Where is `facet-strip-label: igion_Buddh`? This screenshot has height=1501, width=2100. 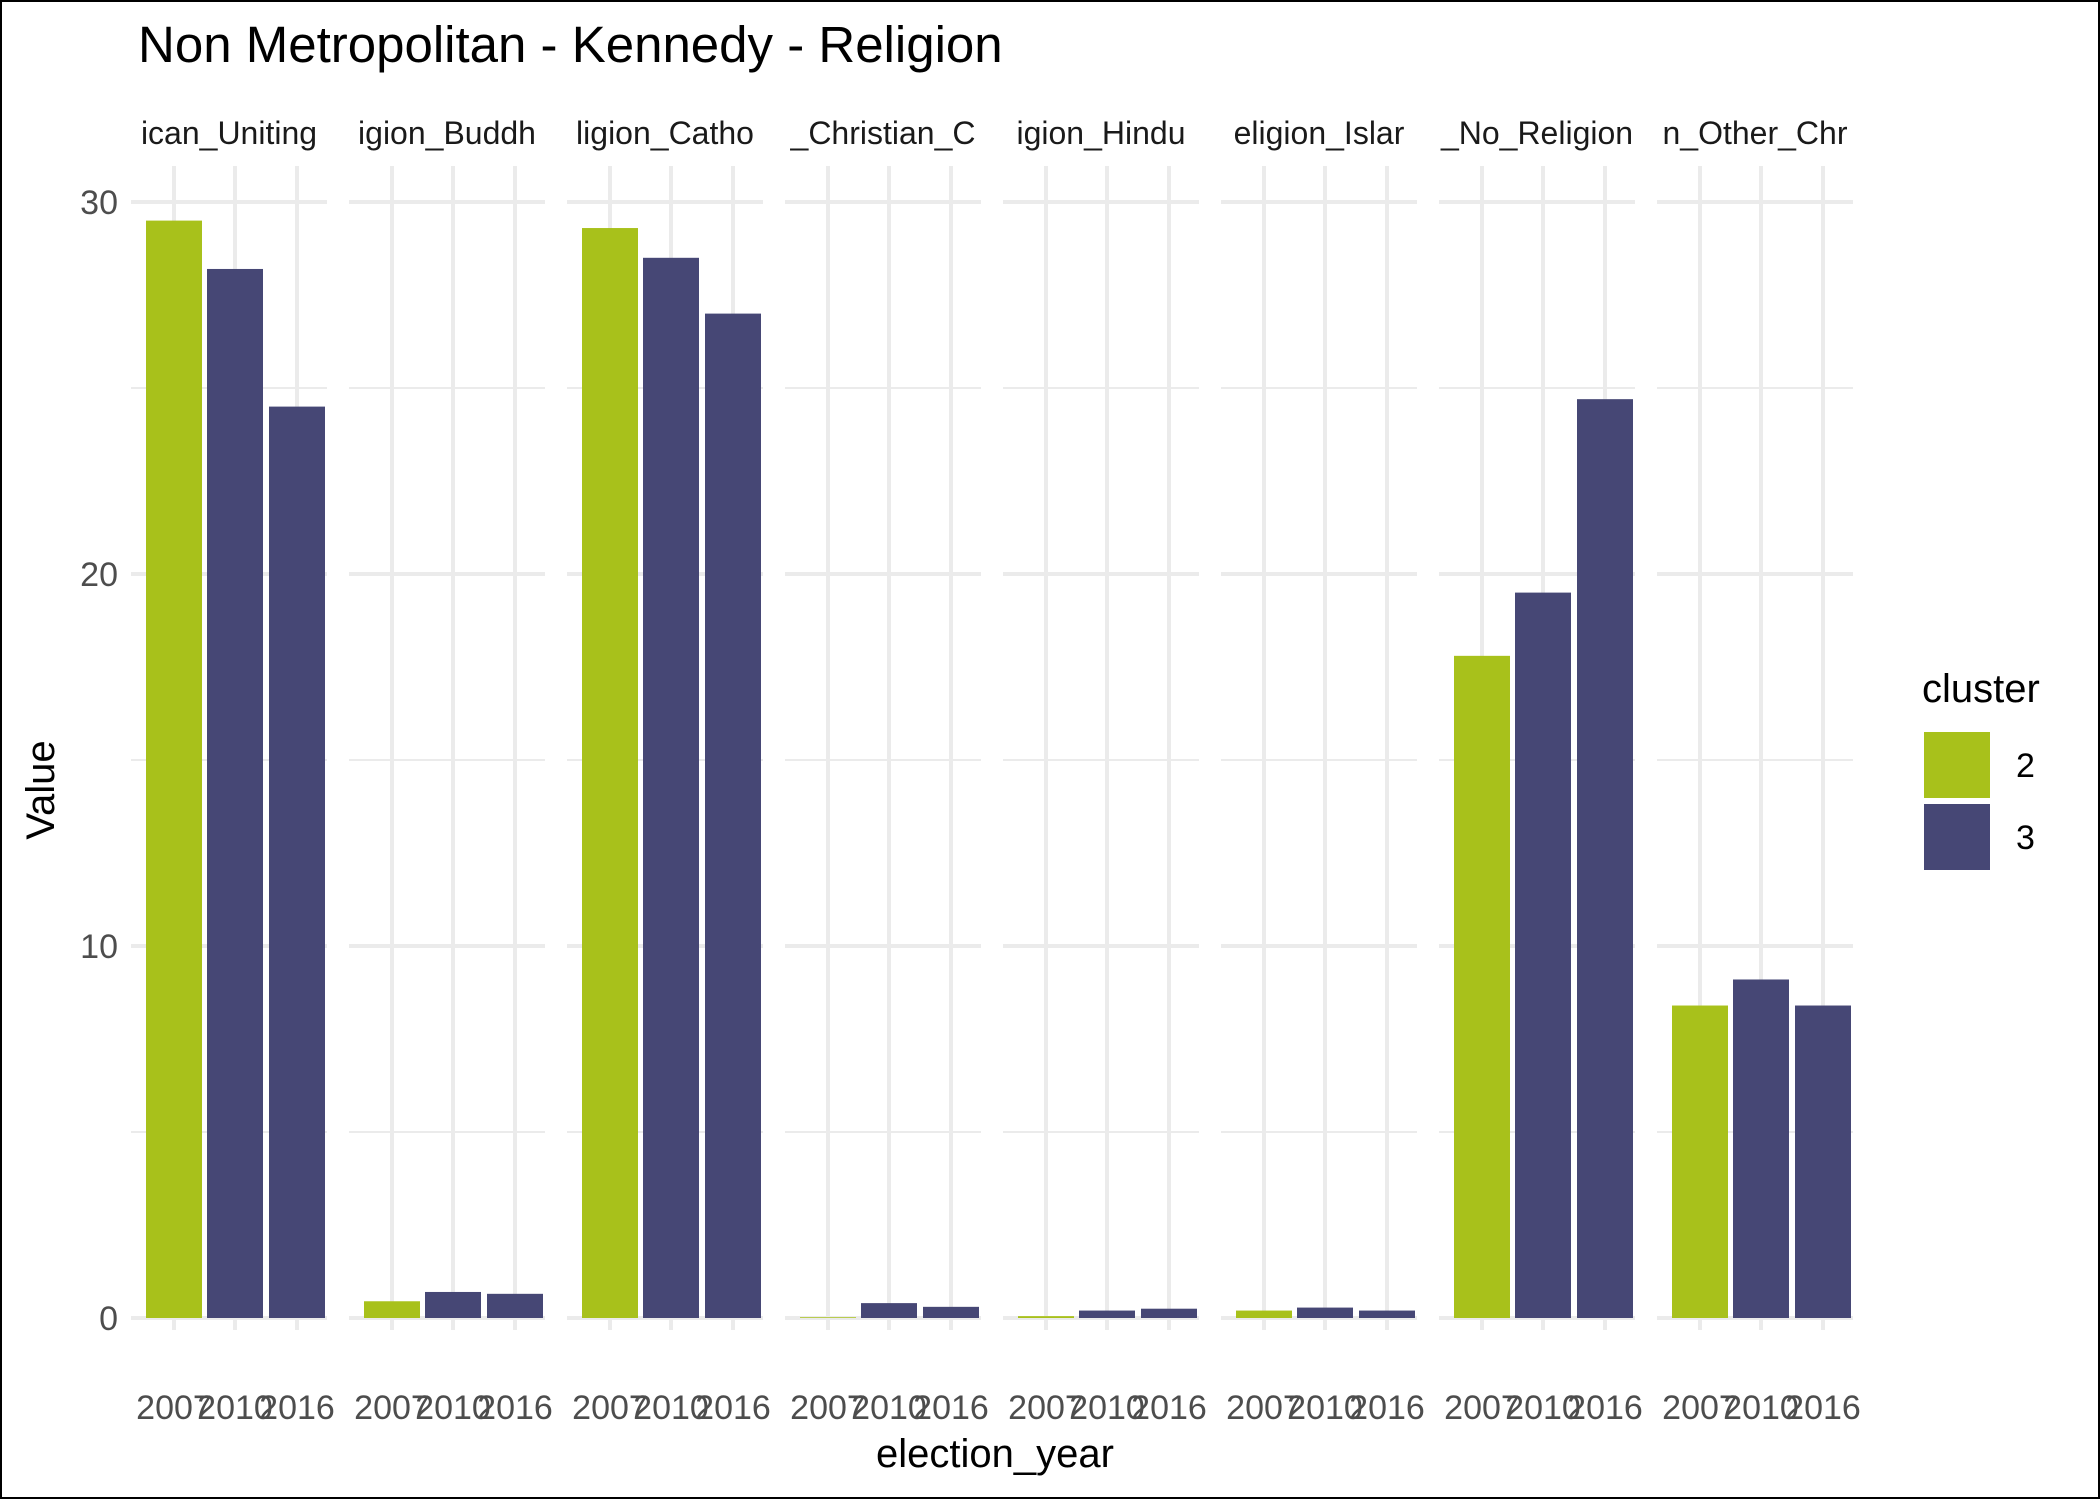 facet-strip-label: igion_Buddh is located at coordinates (447, 133).